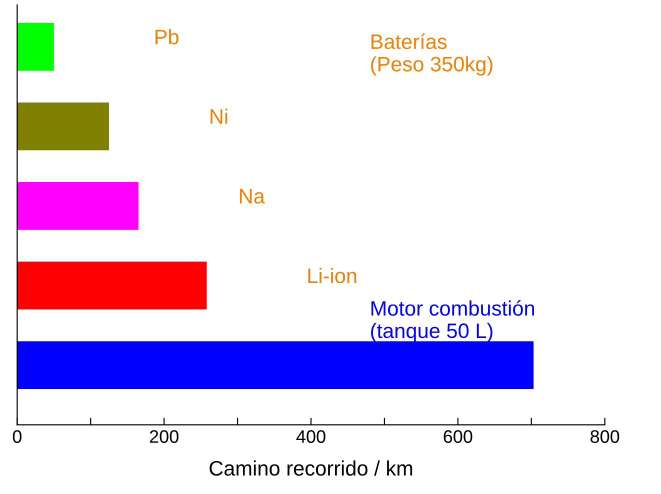 This screenshot has height=494, width=661. Describe the element at coordinates (605, 436) in the screenshot. I see `x-tick-label: 800` at that location.